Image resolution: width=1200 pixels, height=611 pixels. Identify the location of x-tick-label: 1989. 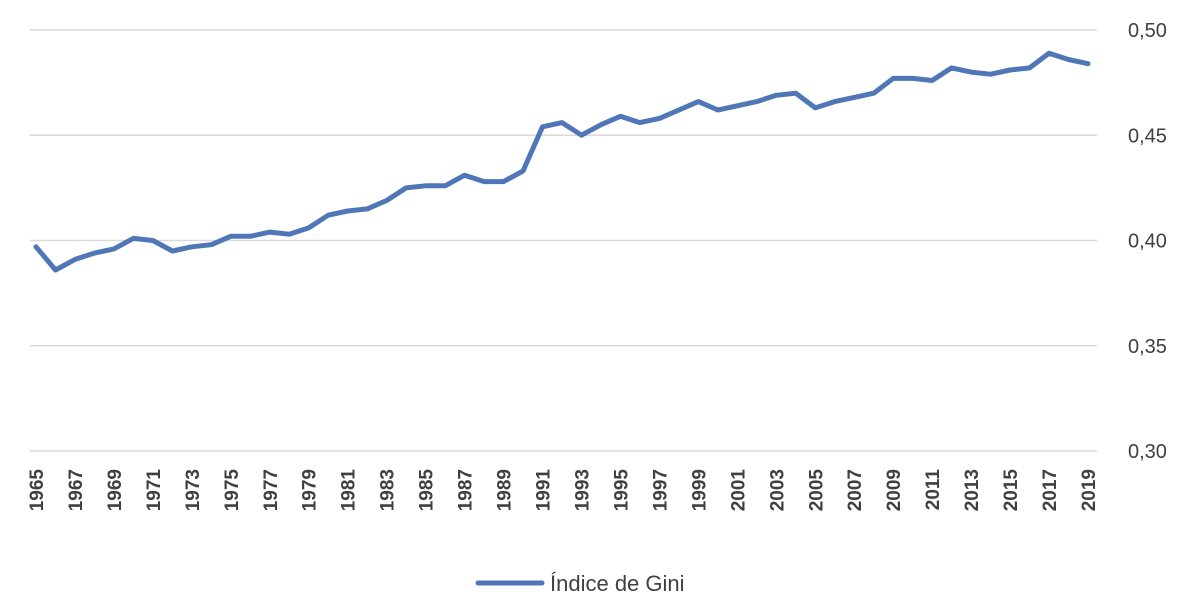
(505, 490).